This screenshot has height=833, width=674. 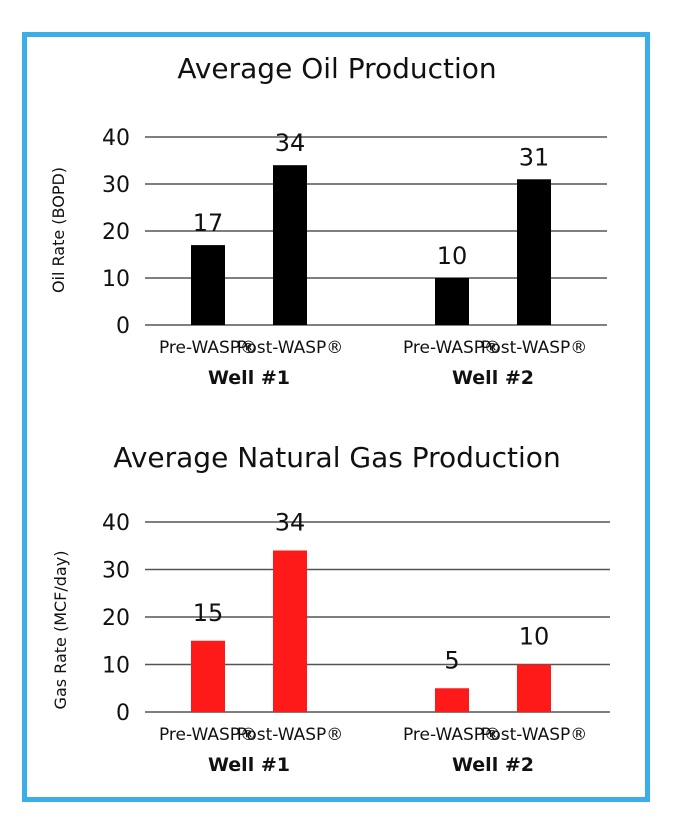 What do you see at coordinates (534, 157) in the screenshot?
I see `data-label: 31` at bounding box center [534, 157].